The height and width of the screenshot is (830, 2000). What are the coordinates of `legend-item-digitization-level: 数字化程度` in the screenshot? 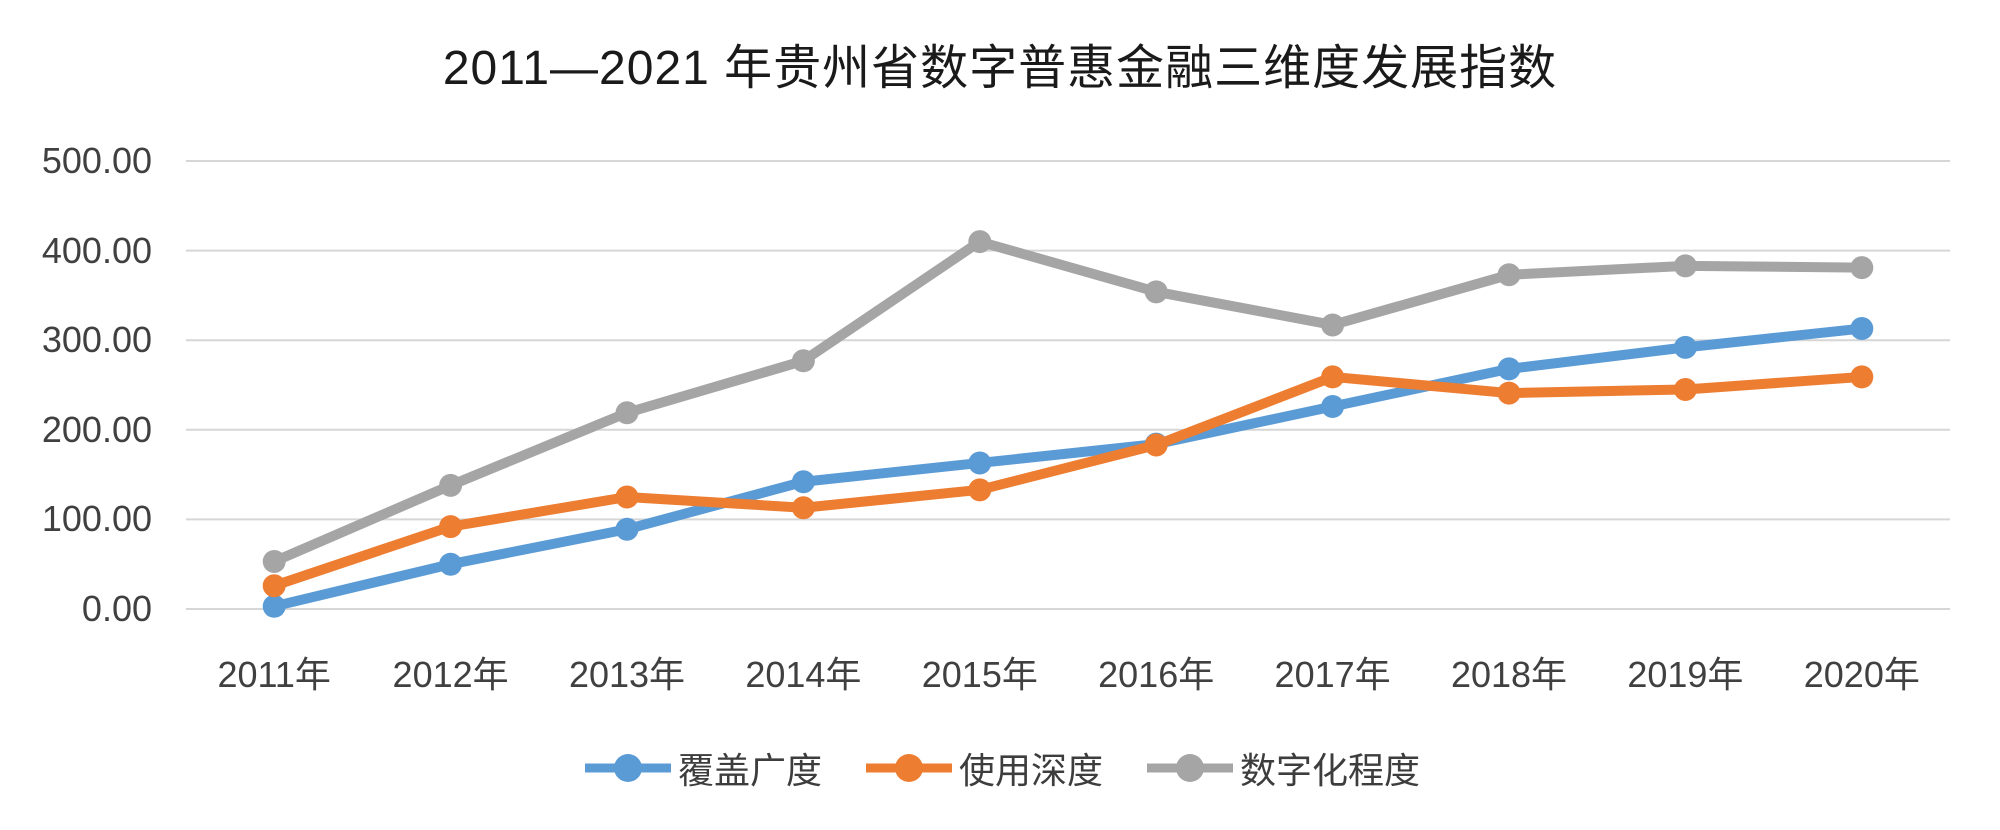 It's located at (1283, 768).